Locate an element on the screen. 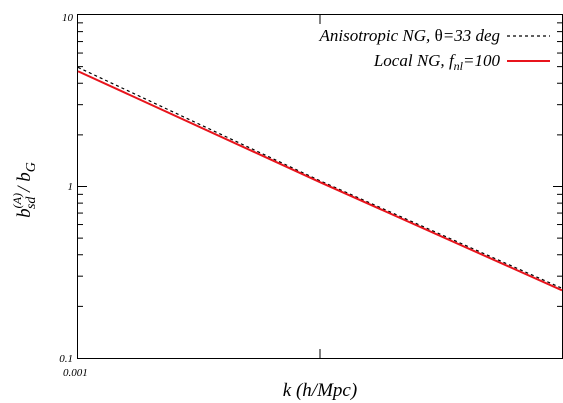 This screenshot has width=563, height=403. legend-label-local: Local NG, fnl=100 is located at coordinates (437, 62).